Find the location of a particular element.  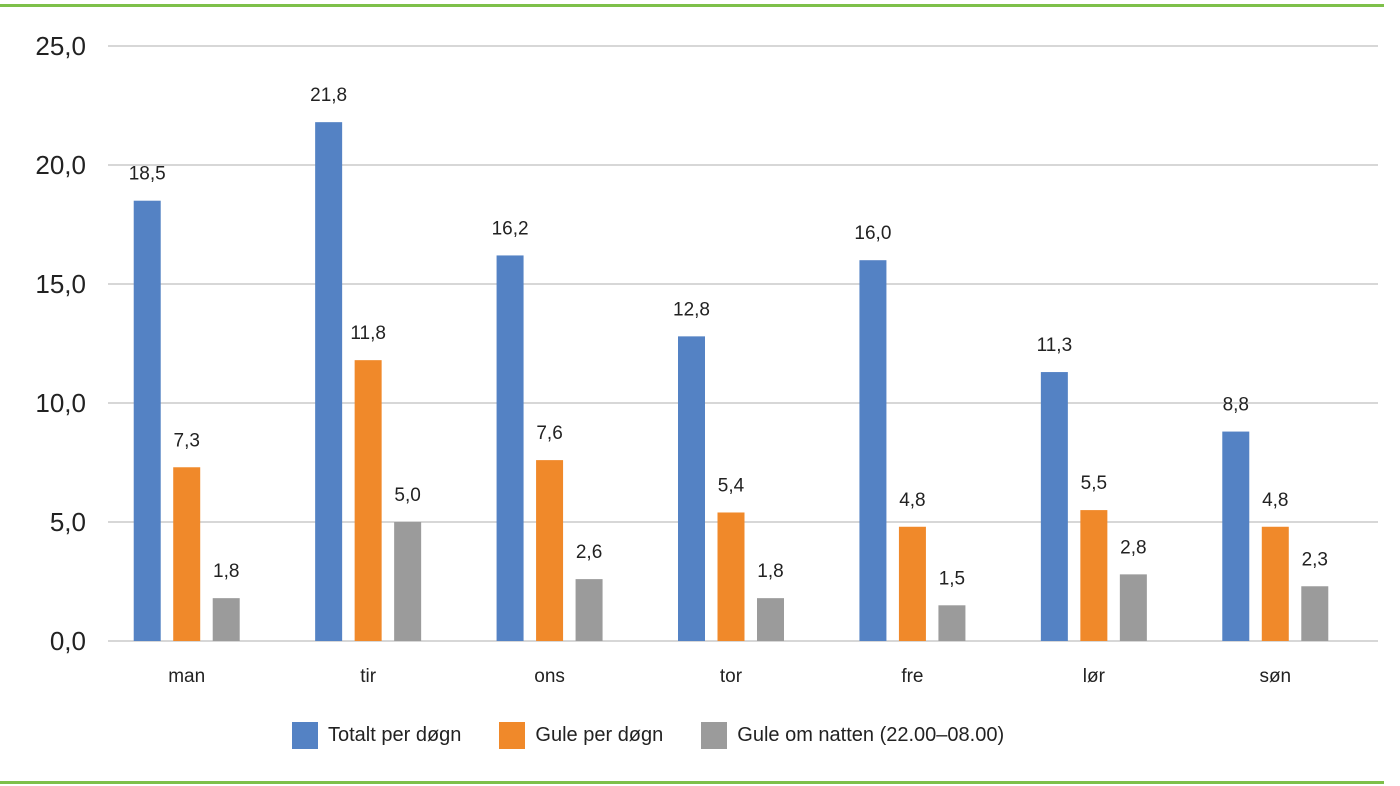

data-label: 11,8 is located at coordinates (368, 333).